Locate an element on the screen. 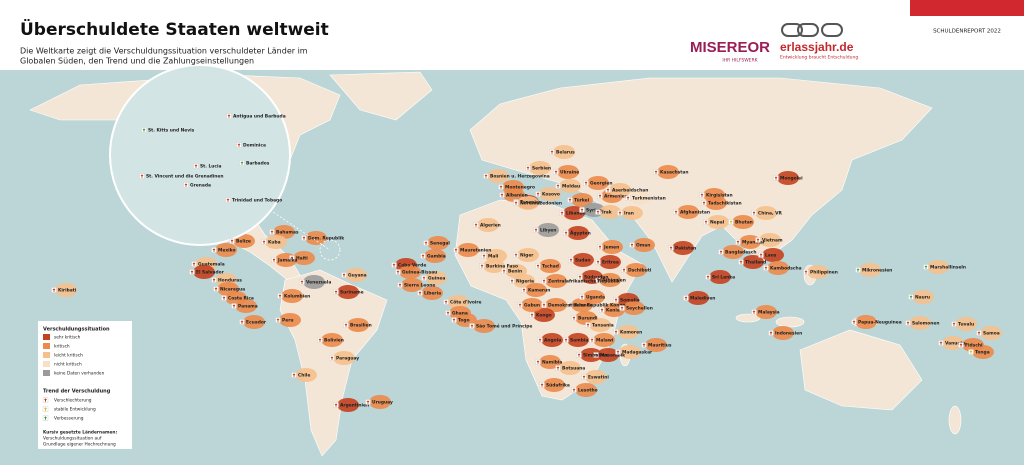 This screenshot has height=469, width=1024. legend-note: Verschuldungssituation auf is located at coordinates (72, 439).